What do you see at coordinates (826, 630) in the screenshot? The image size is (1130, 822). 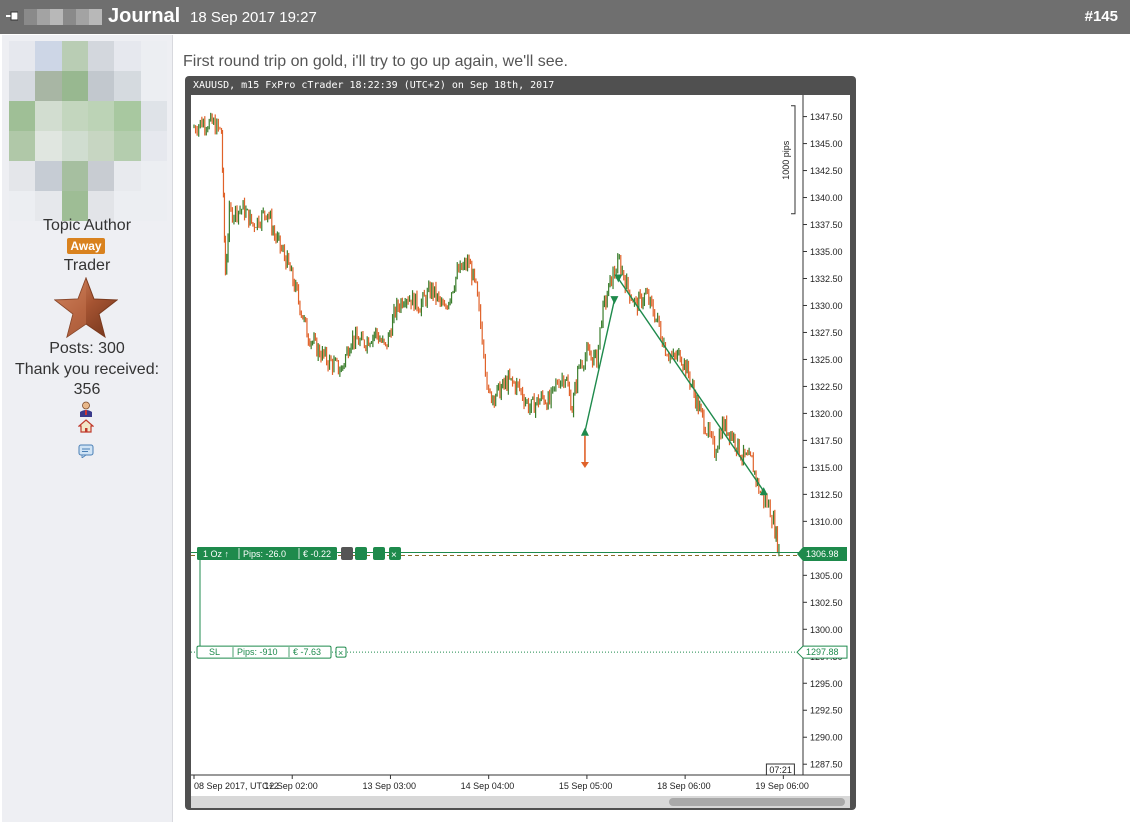 I see `y-tick-label: 1300.00` at bounding box center [826, 630].